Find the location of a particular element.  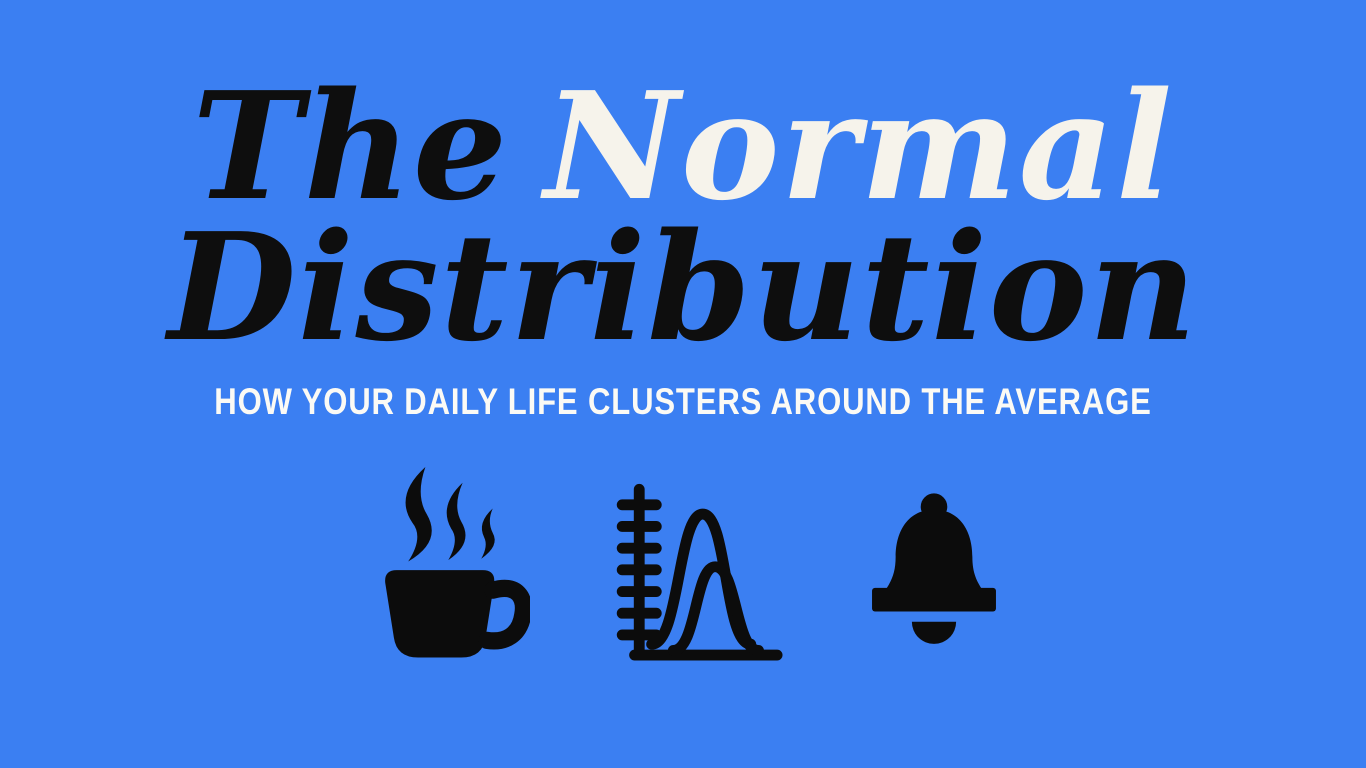

steam-wisp-middle is located at coordinates (456, 521).